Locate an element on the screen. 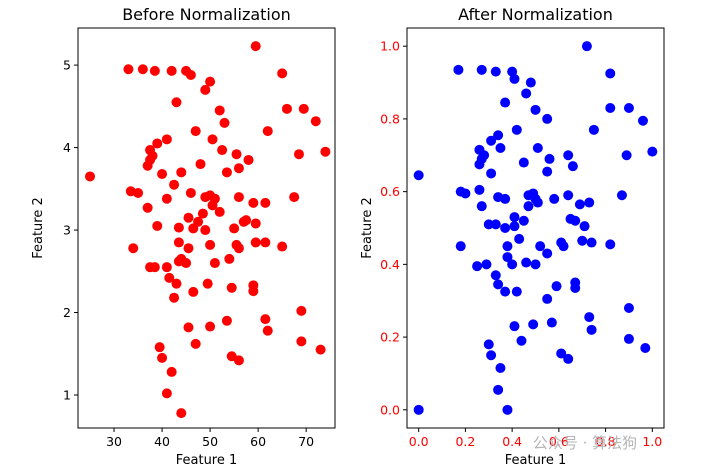 The image size is (720, 471). chart-0-ytick-label-2: 3 is located at coordinates (67, 230).